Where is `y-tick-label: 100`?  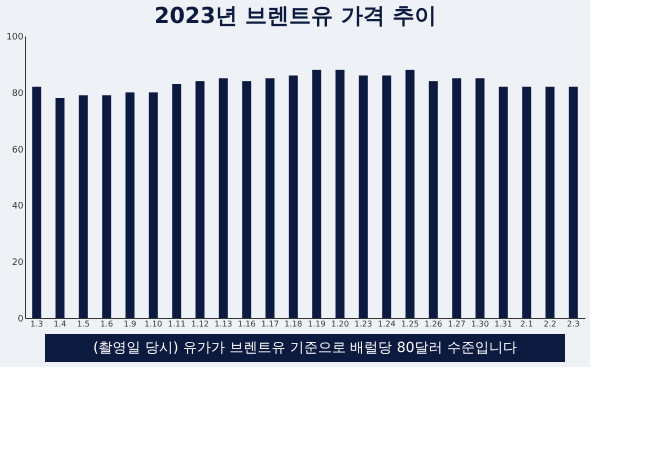
y-tick-label: 100 is located at coordinates (15, 37).